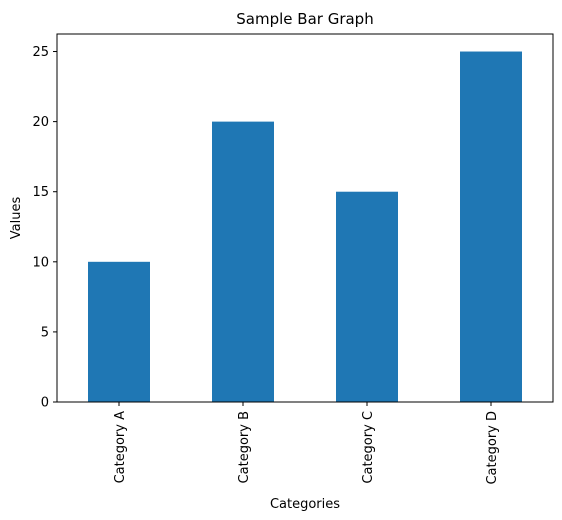  Describe the element at coordinates (243, 261) in the screenshot. I see `bar-category-b` at that location.